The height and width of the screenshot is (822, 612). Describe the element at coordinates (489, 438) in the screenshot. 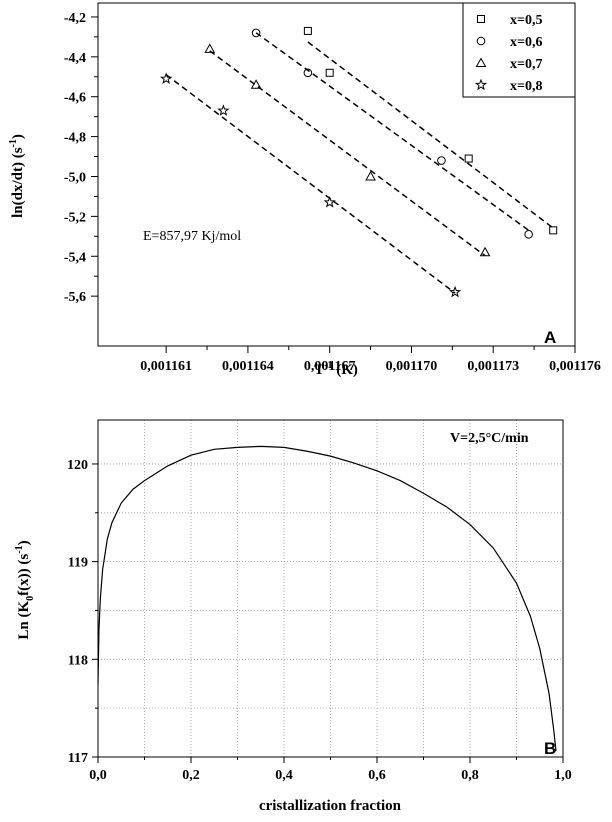

I see `chart-b-heating-rate-label: V=2,5°C/min` at that location.